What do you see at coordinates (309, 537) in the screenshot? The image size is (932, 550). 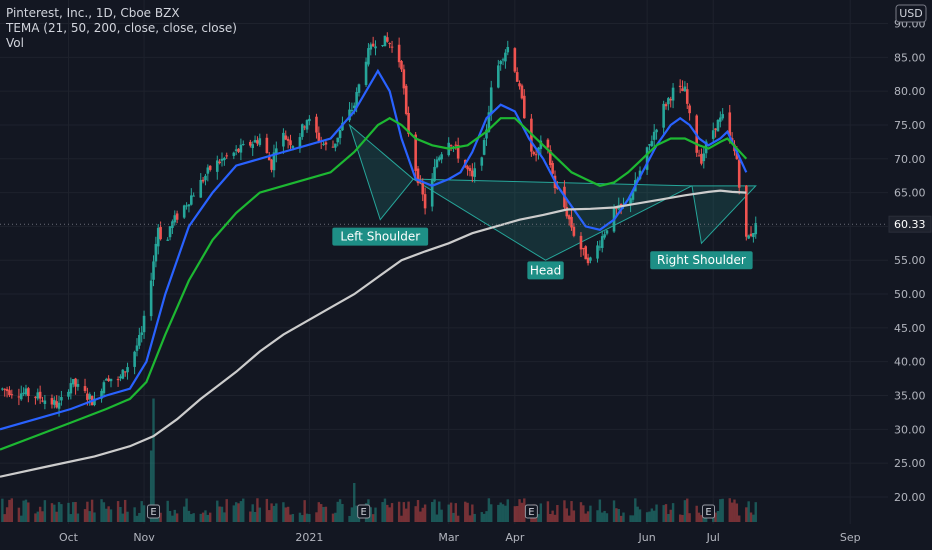 I see `x-tick-label: 2021` at bounding box center [309, 537].